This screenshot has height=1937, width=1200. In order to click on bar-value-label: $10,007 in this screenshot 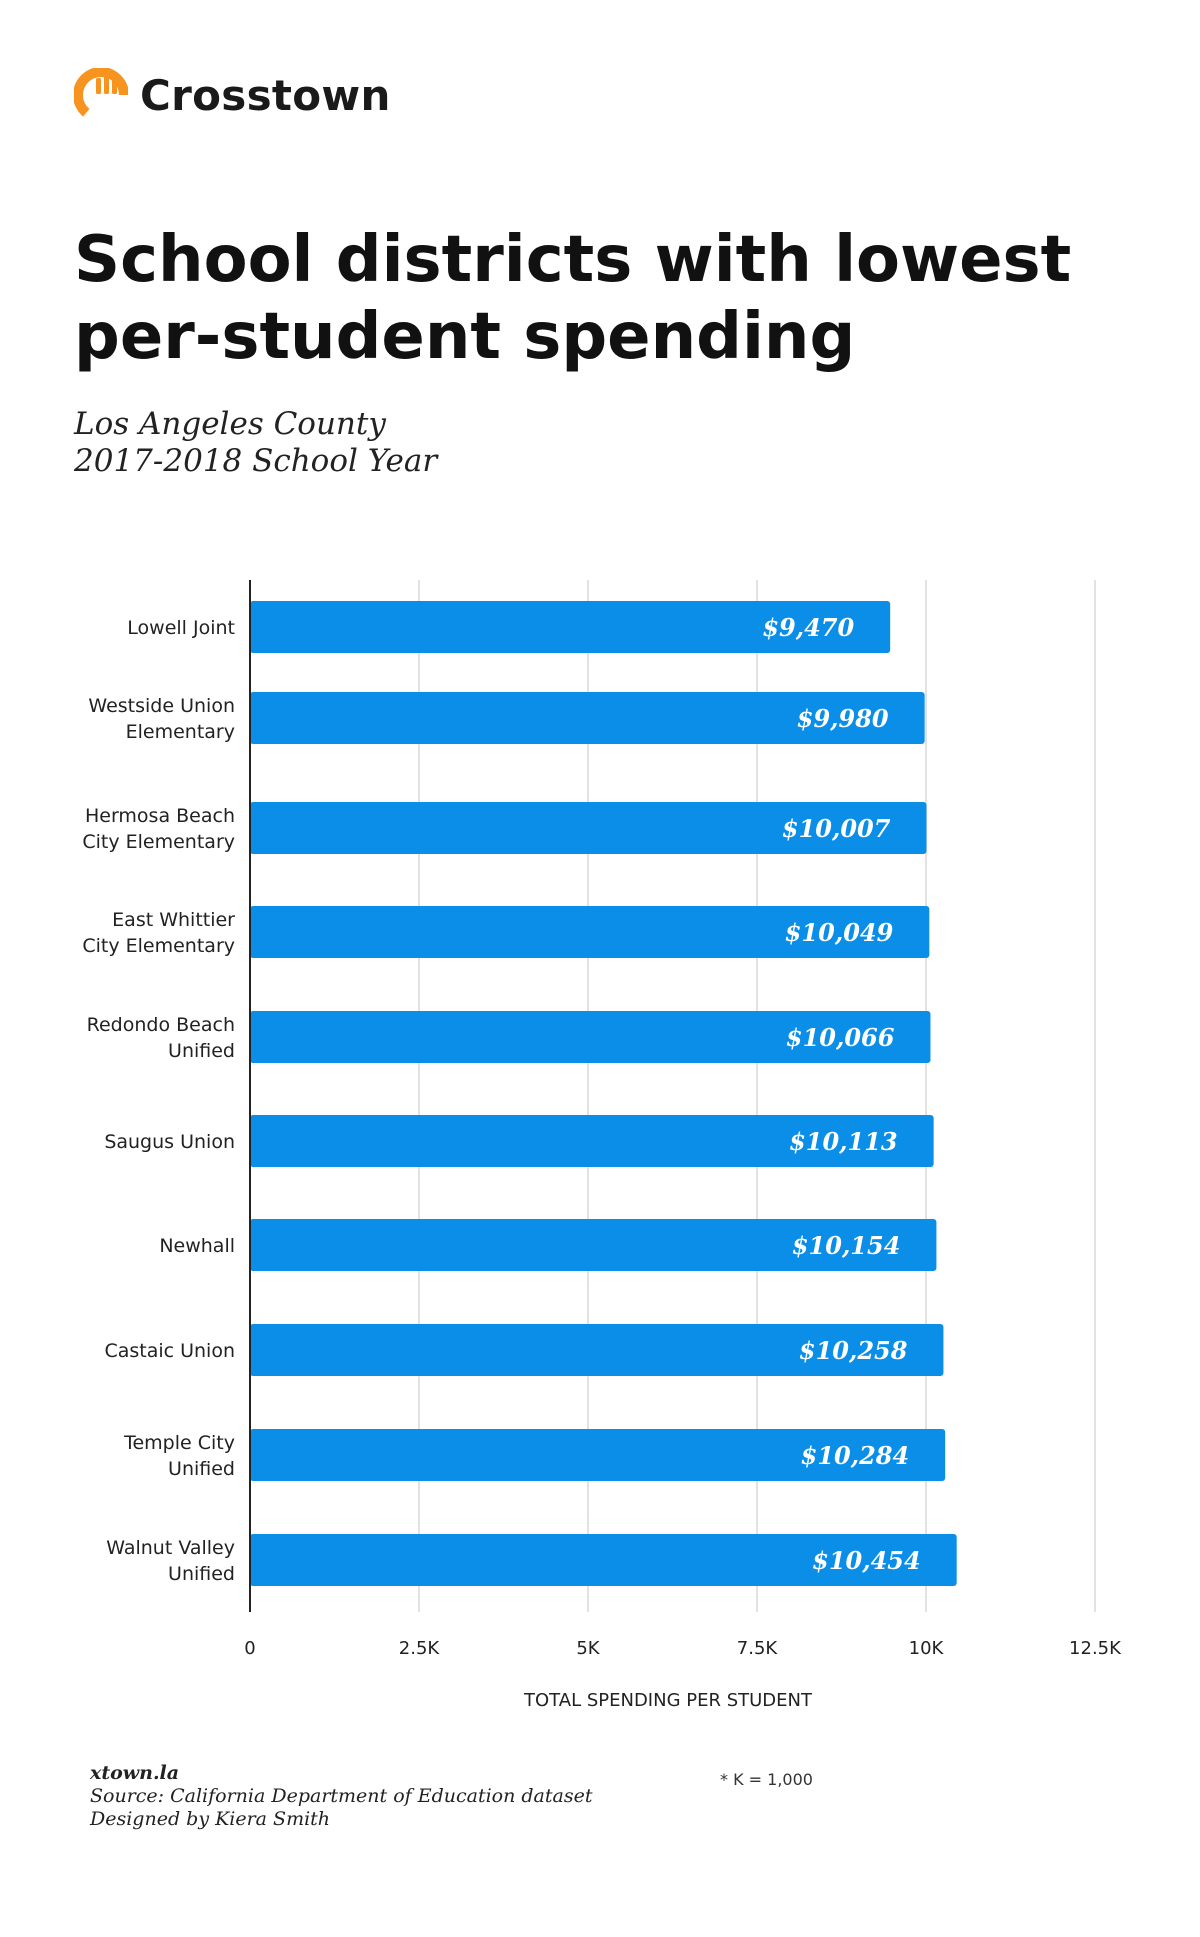, I will do `click(836, 828)`.